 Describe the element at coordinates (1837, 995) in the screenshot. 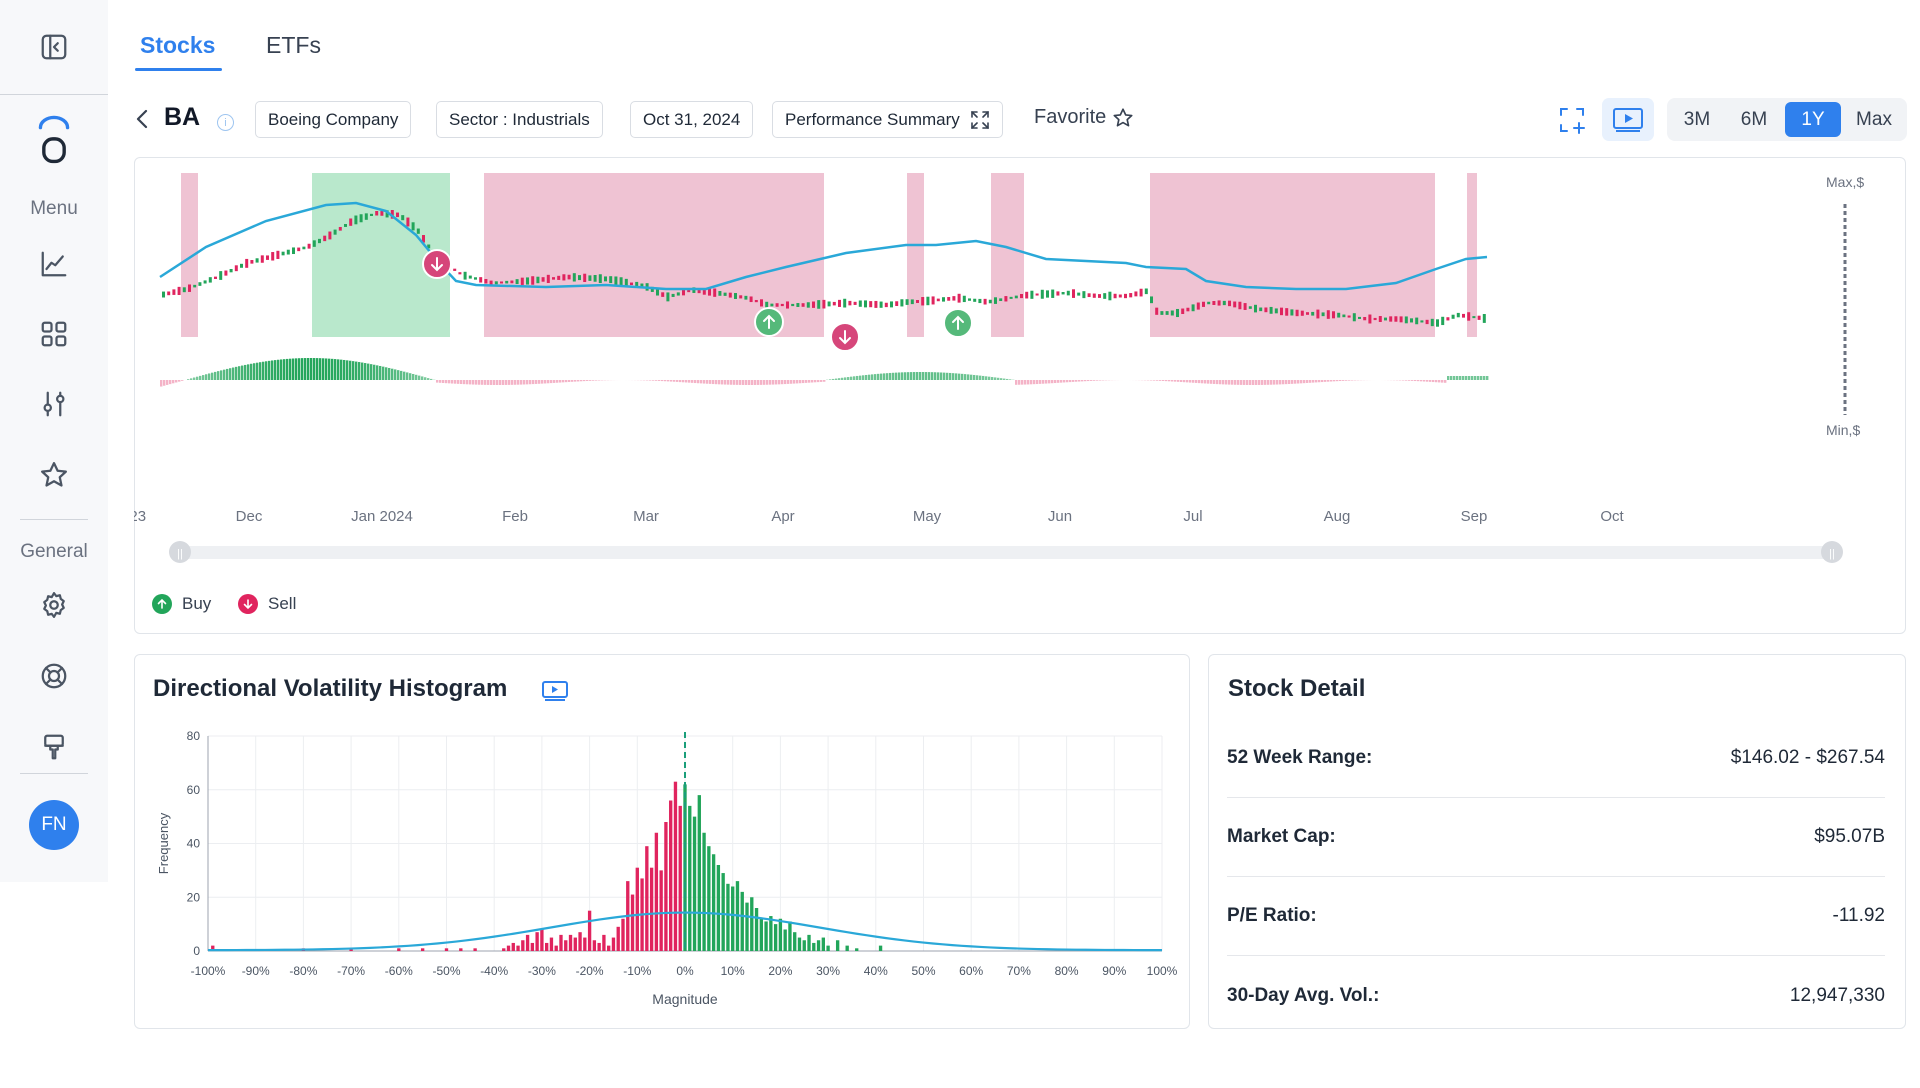

I see `detail-value: 12,947,330` at that location.